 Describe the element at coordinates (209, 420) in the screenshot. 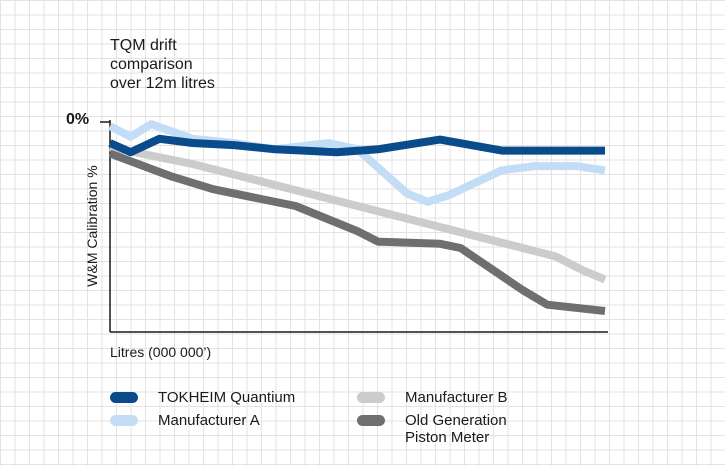

I see `legend-label: Manufacturer A` at that location.